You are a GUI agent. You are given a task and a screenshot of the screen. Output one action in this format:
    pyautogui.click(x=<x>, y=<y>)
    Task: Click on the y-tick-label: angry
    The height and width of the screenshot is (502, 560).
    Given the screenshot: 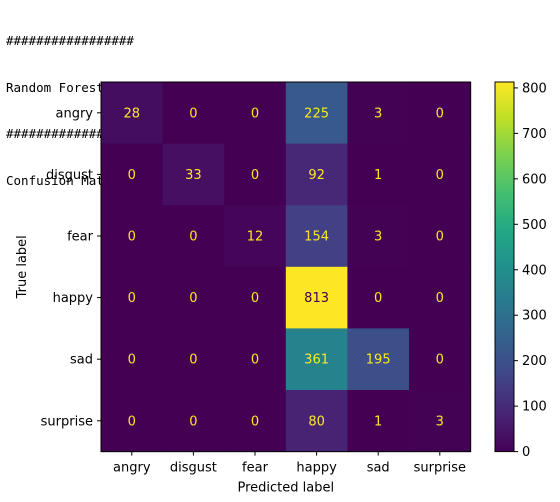 What is the action you would take?
    pyautogui.click(x=75, y=113)
    